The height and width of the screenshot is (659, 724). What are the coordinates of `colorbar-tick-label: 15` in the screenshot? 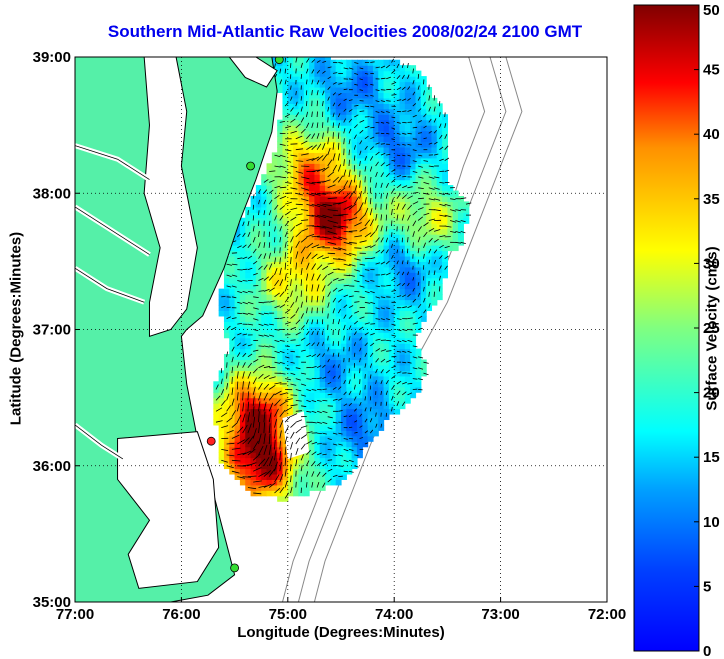 It's located at (711, 457).